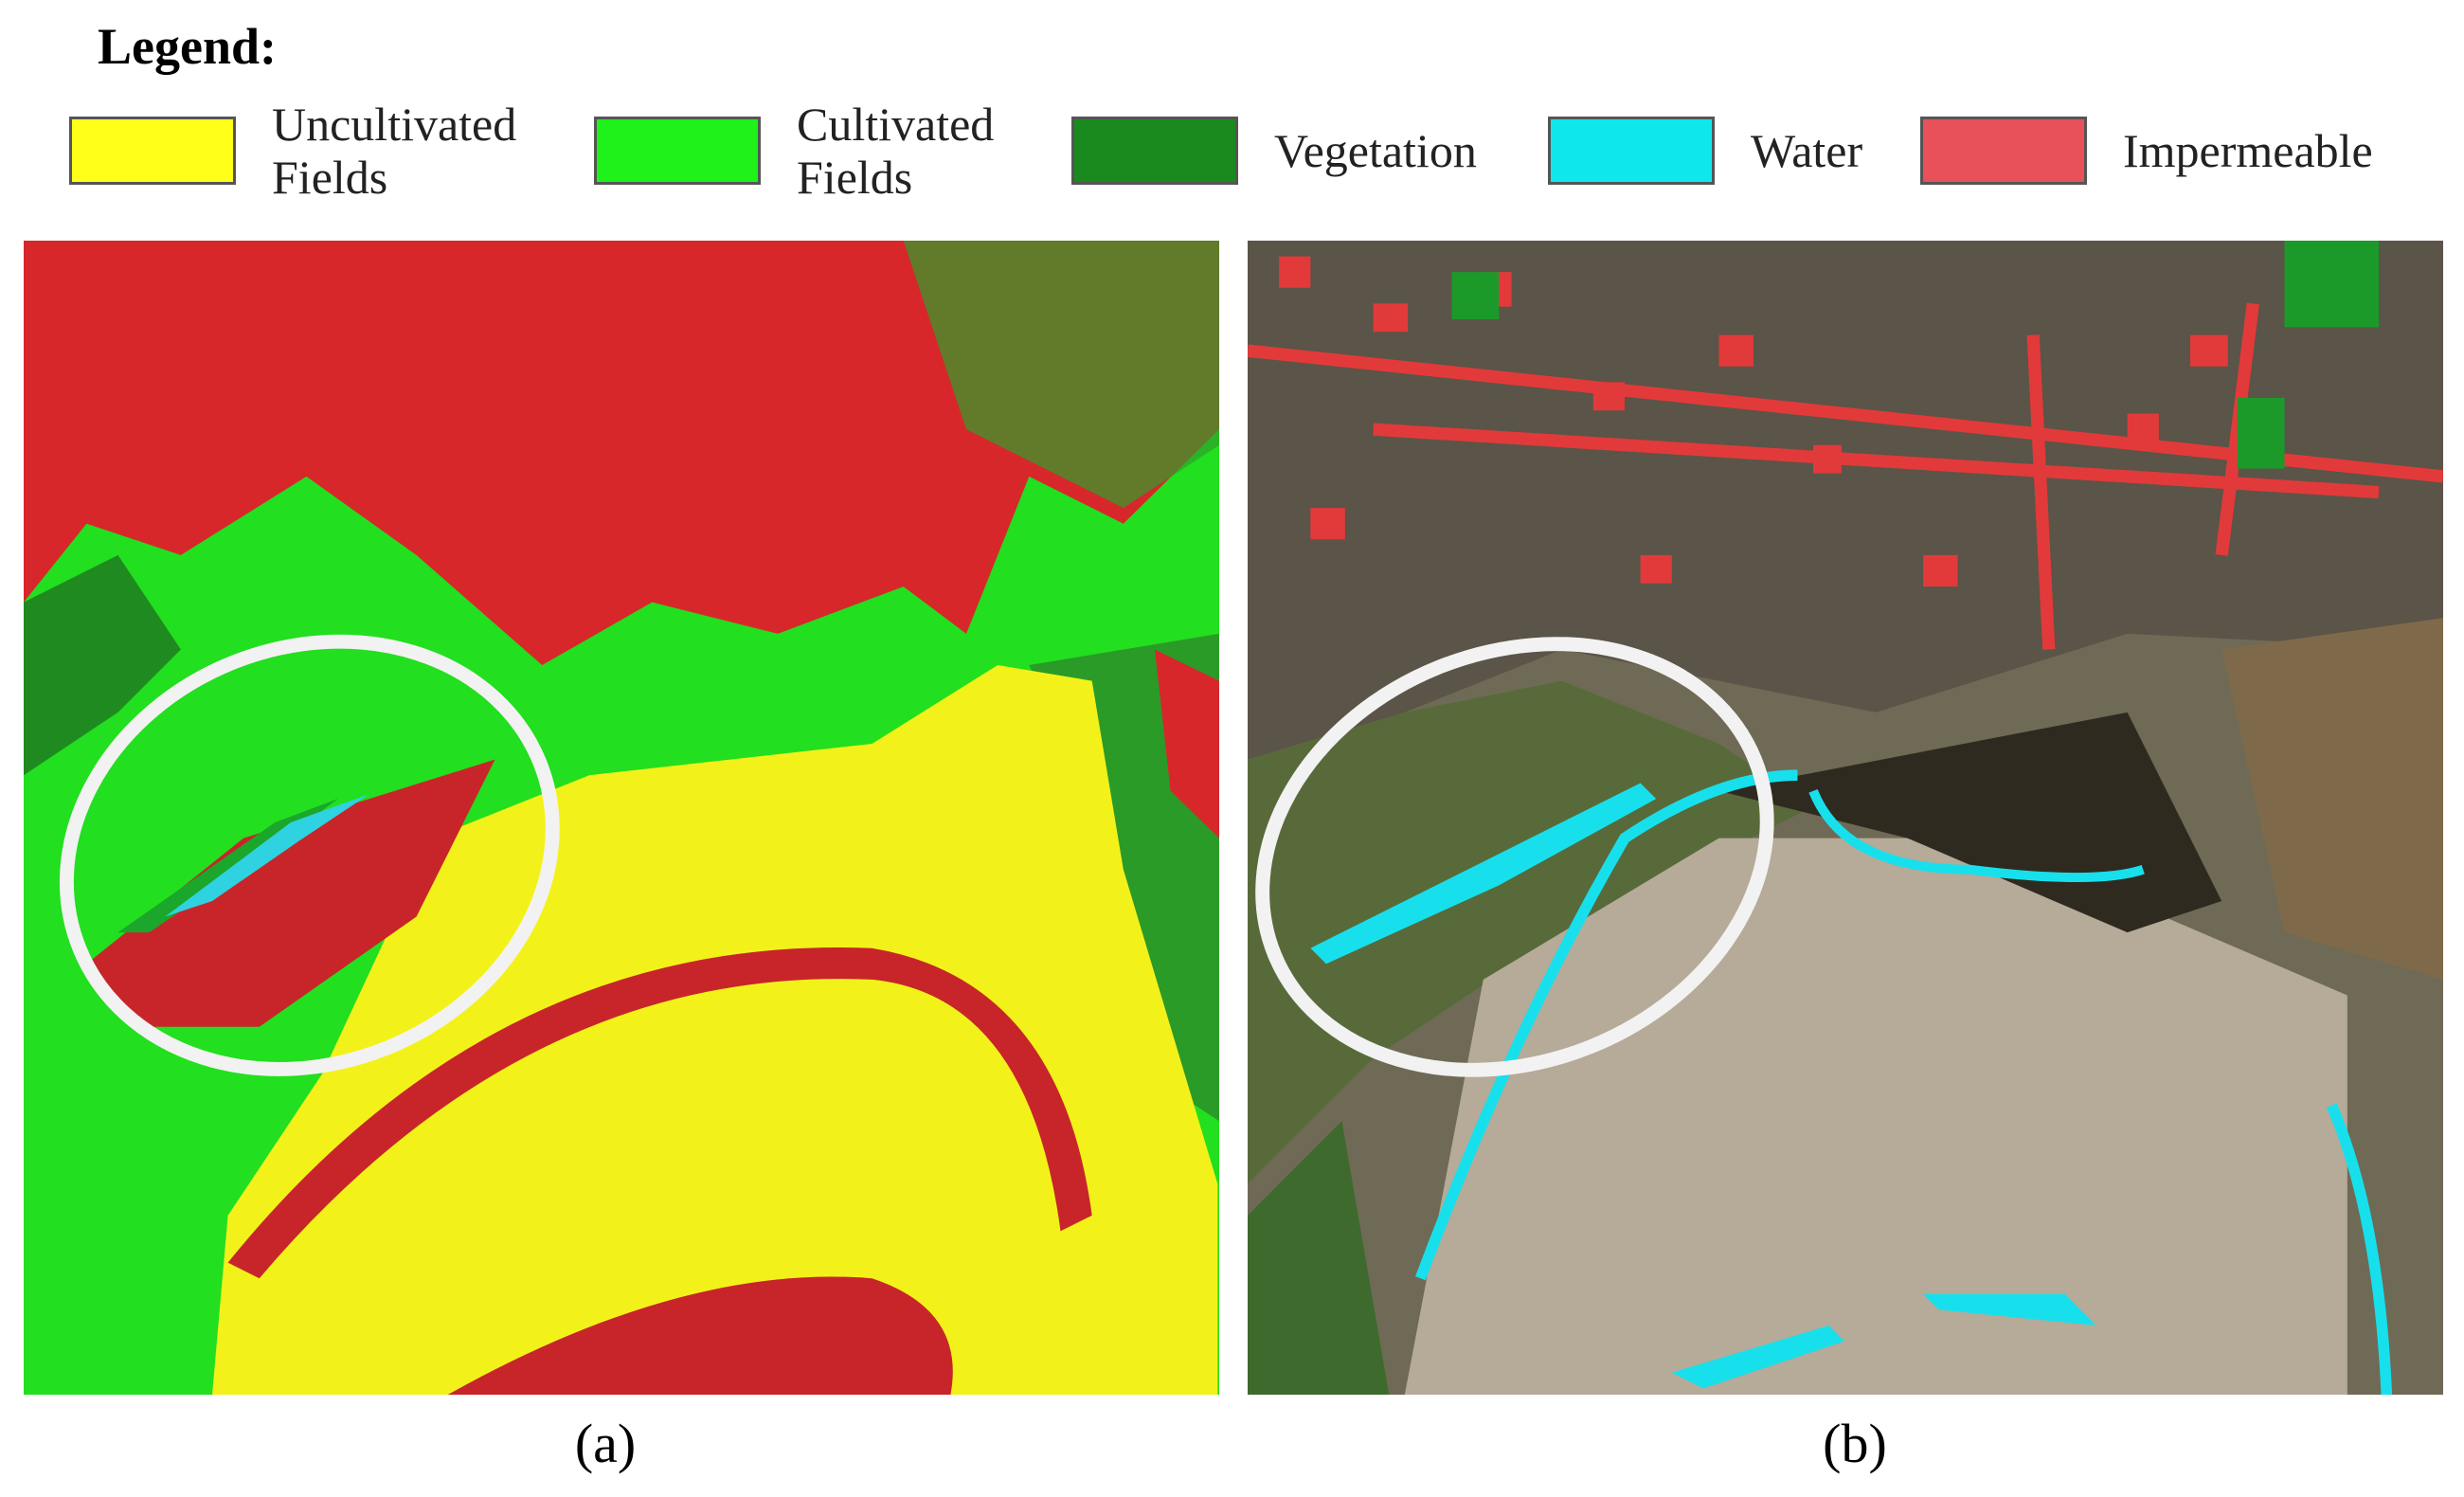 The height and width of the screenshot is (1497, 2464). What do you see at coordinates (2248, 151) in the screenshot?
I see `legend-label: Impermeable` at bounding box center [2248, 151].